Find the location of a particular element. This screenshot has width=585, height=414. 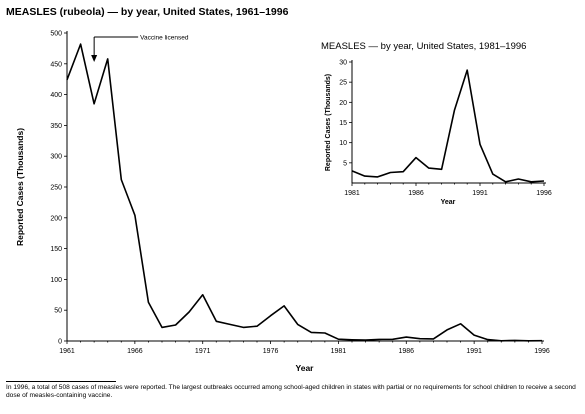

inset-x-tick-label: 1996 is located at coordinates (544, 193).